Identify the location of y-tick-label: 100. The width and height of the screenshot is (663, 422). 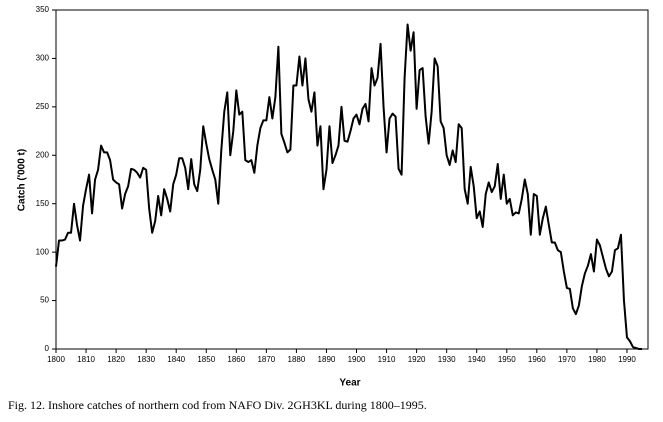
(43, 251).